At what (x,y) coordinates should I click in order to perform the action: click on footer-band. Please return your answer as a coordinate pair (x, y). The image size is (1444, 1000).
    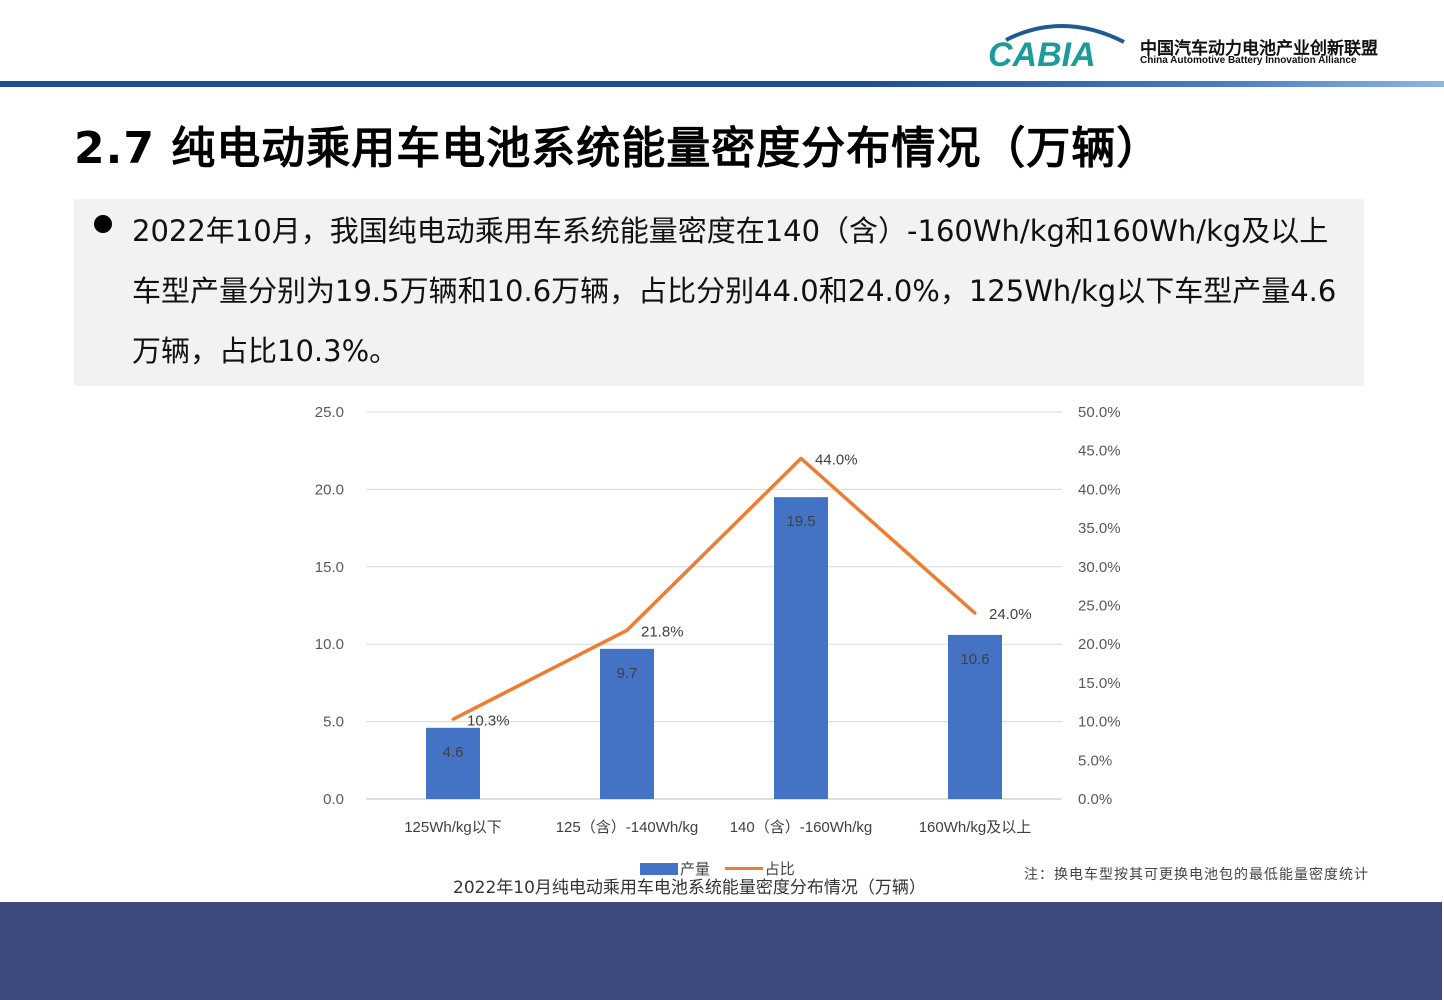
    Looking at the image, I should click on (721, 951).